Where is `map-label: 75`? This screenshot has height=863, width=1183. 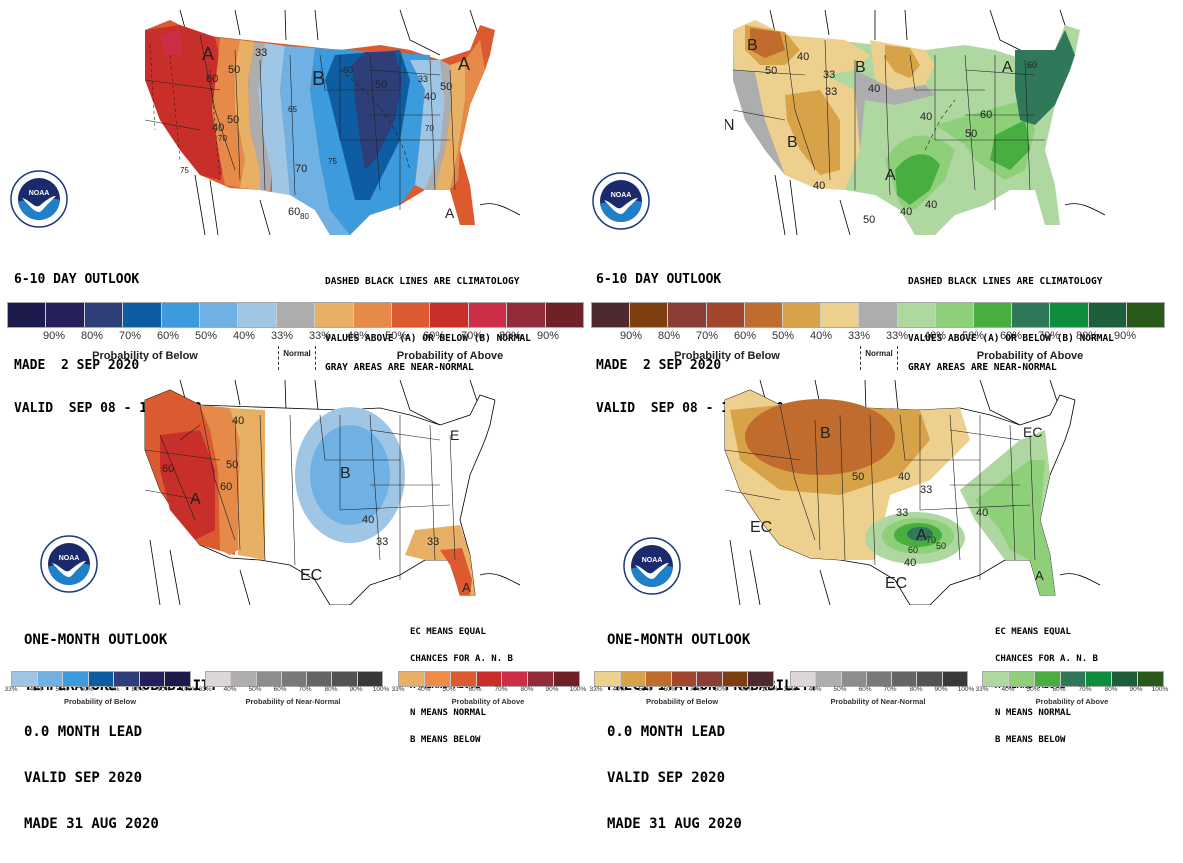 map-label: 75 is located at coordinates (332, 161).